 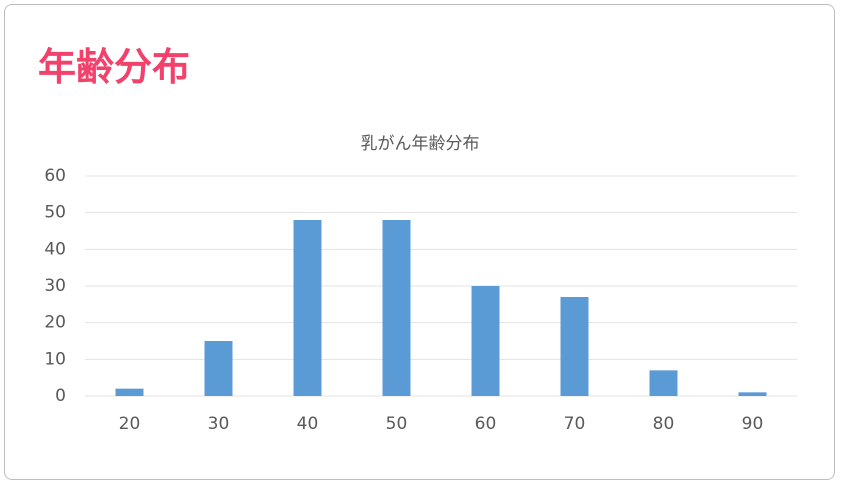 What do you see at coordinates (55, 249) in the screenshot?
I see `y-tick-label: 40` at bounding box center [55, 249].